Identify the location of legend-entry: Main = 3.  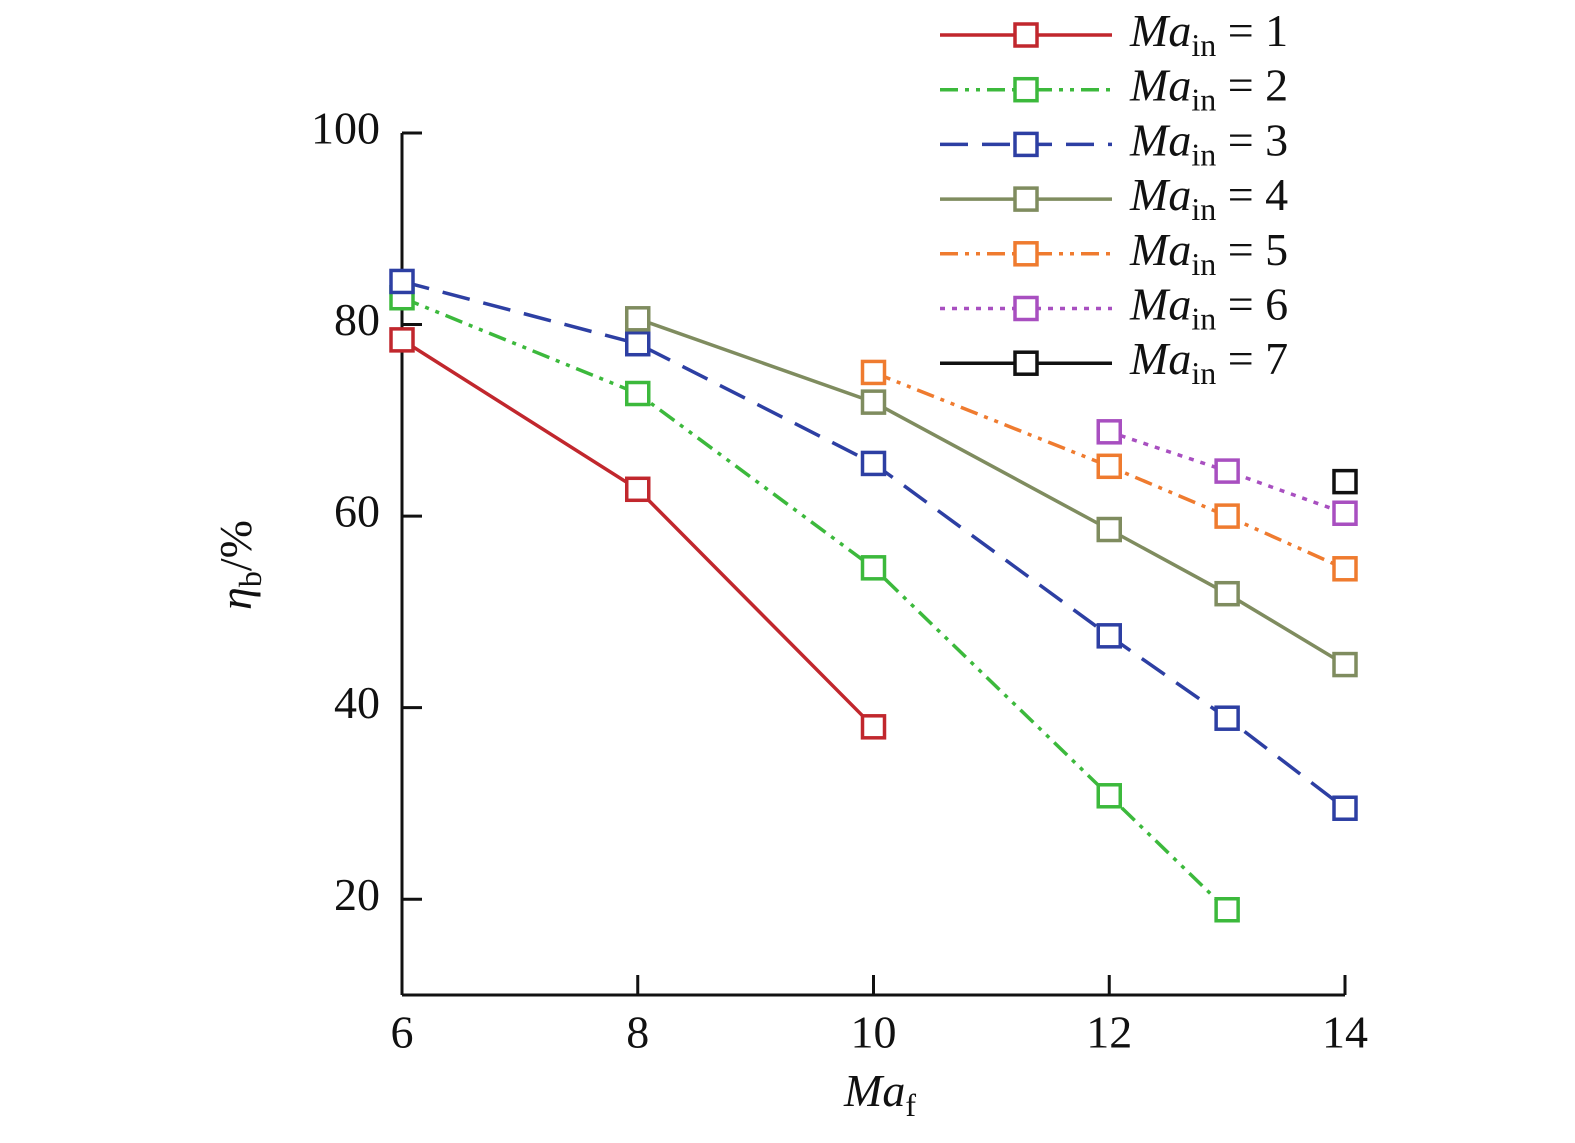
(1114, 143).